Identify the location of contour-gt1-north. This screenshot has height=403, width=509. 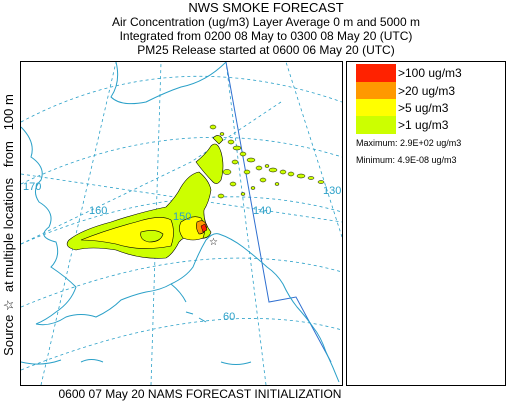
(209, 163).